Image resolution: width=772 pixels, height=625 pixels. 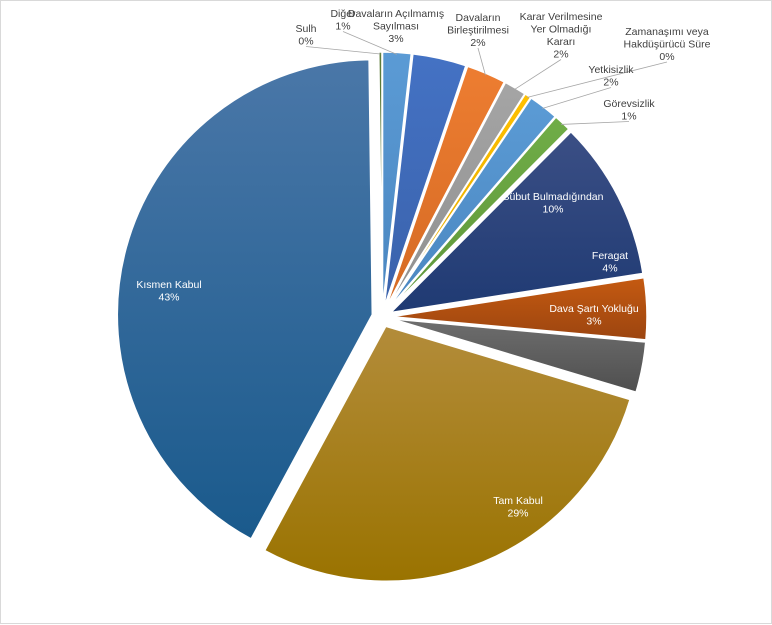 What do you see at coordinates (478, 30) in the screenshot?
I see `data-label-3: Davaların Birleştirilmesi 2%` at bounding box center [478, 30].